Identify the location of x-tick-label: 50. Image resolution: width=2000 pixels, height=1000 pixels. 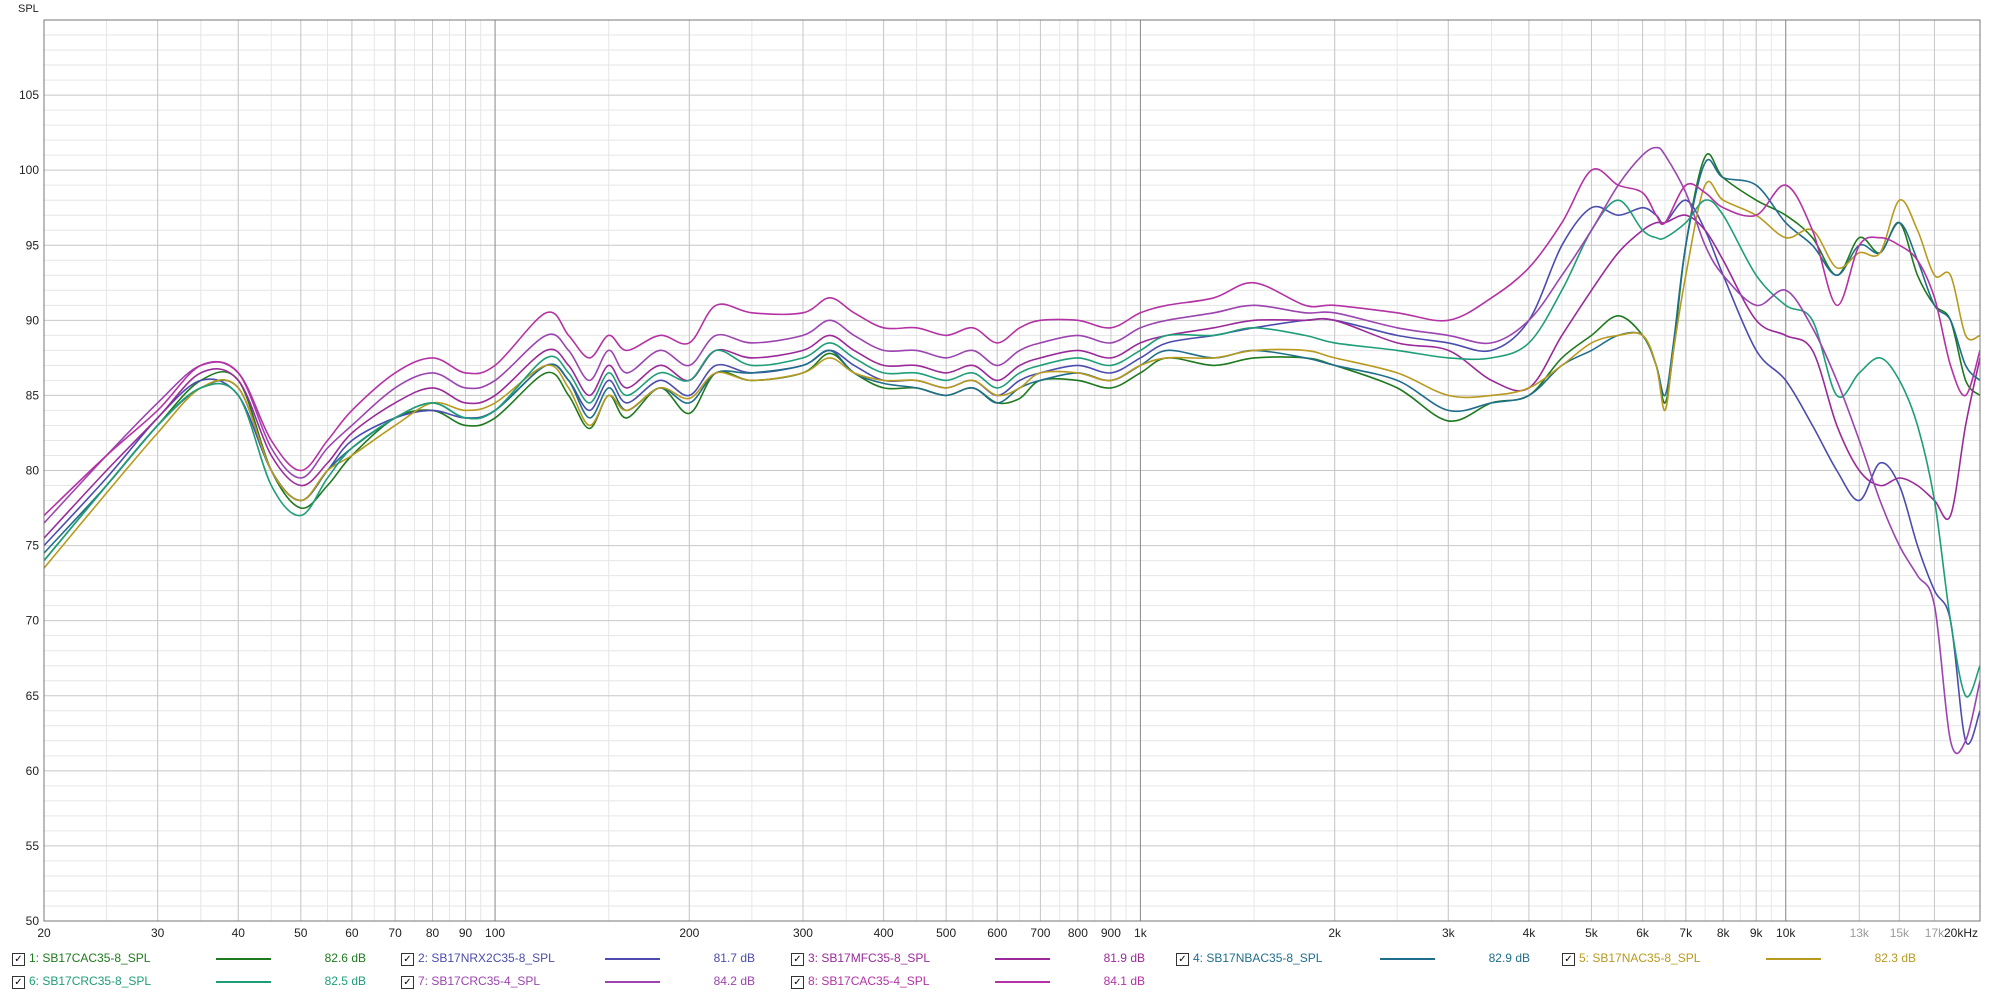
(301, 933).